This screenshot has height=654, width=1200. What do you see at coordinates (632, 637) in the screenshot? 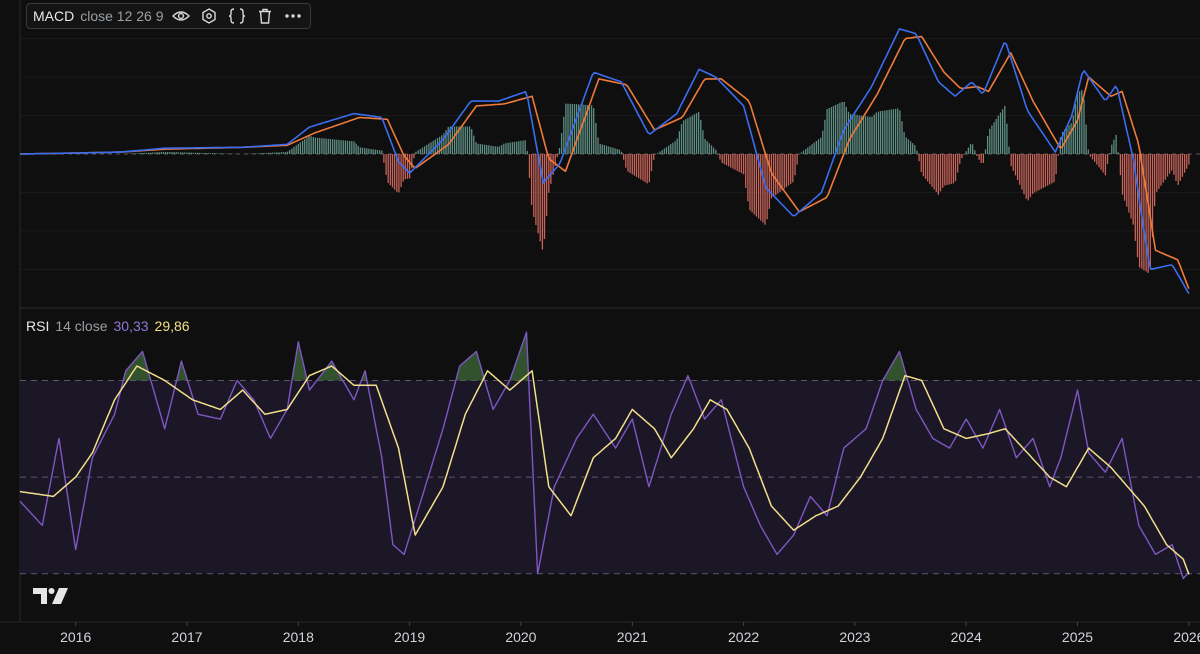
I see `time-tick-label: 2021` at bounding box center [632, 637].